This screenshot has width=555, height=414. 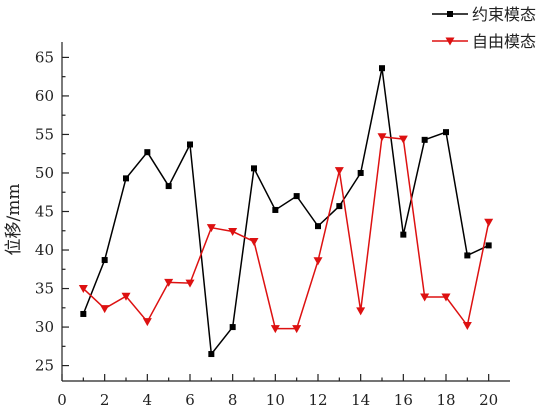 I want to click on x-tick-label: 4, so click(x=148, y=400).